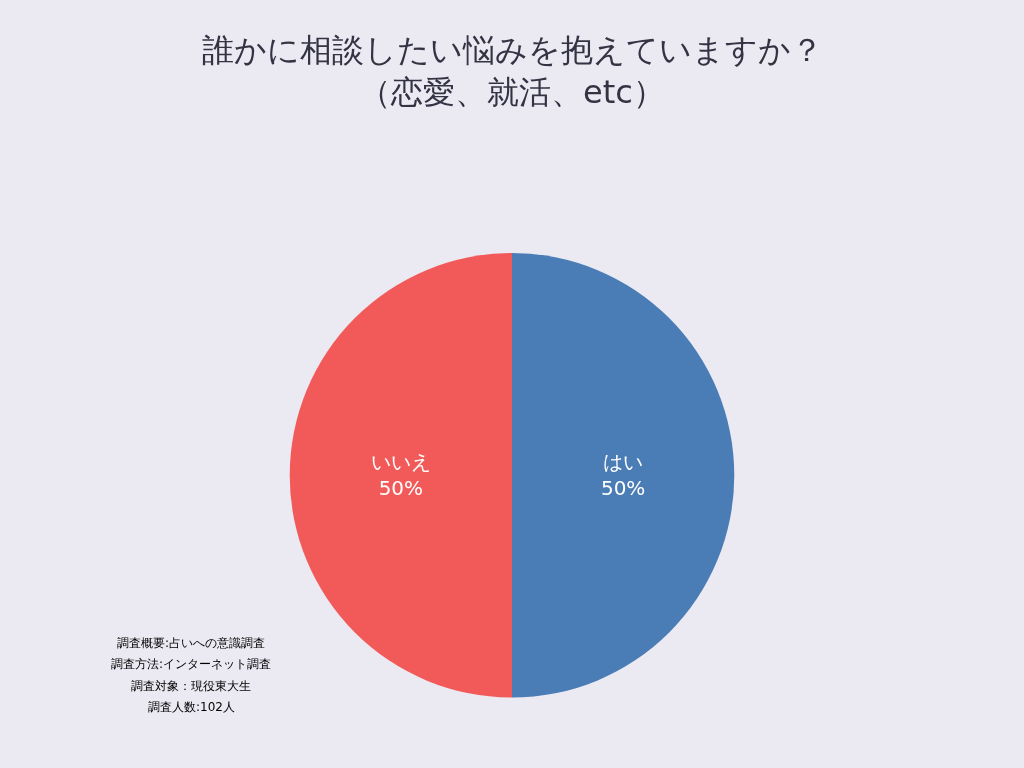 The image size is (1024, 768). I want to click on text: 調査人数:102人, so click(191, 707).